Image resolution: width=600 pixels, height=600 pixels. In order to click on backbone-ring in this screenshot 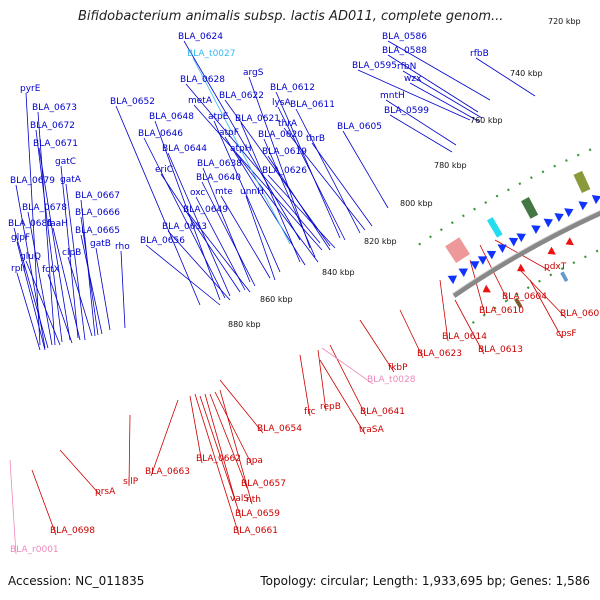, I will do `click(526, 254)`.